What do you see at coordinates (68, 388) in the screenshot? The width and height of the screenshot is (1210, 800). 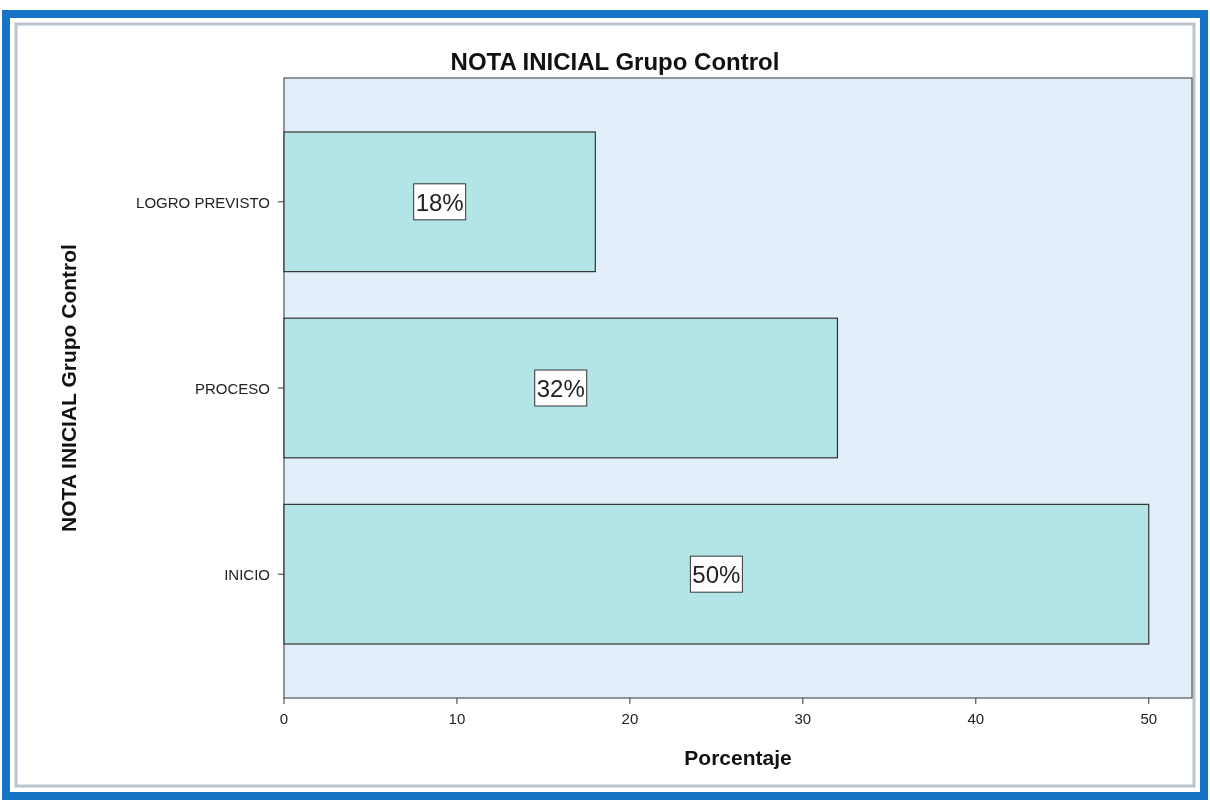 I see `y-axis-title: NOTA INICIAL Grupo Control` at bounding box center [68, 388].